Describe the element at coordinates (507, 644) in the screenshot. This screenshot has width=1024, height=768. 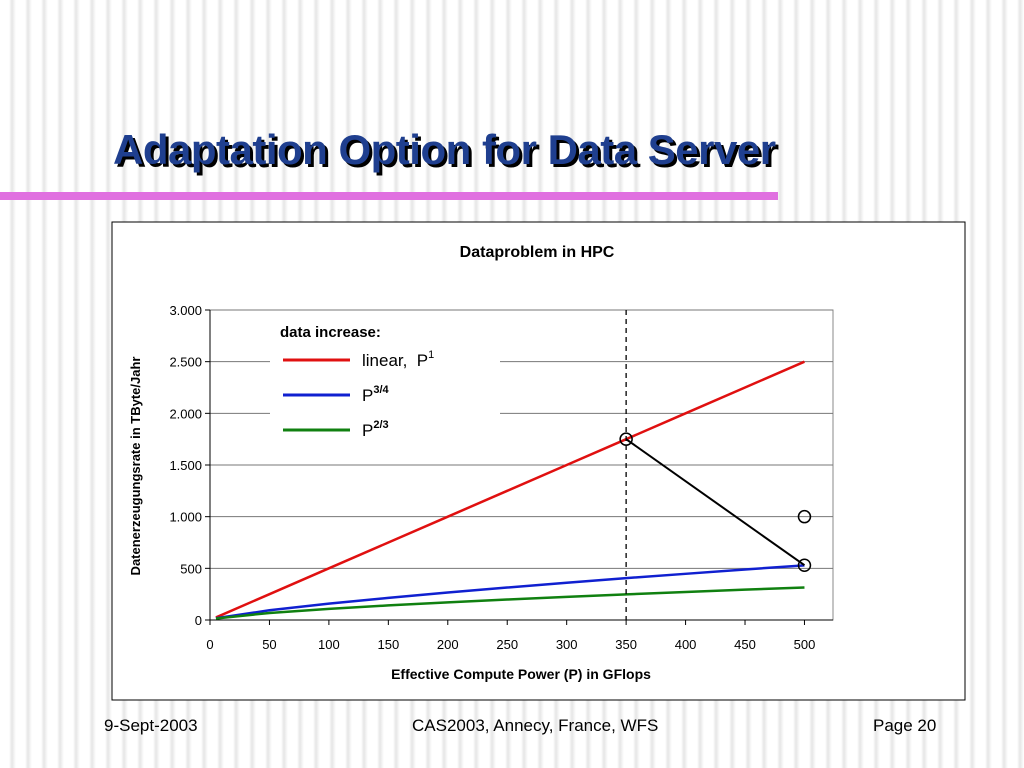
I see `x-tick-label: 250` at that location.